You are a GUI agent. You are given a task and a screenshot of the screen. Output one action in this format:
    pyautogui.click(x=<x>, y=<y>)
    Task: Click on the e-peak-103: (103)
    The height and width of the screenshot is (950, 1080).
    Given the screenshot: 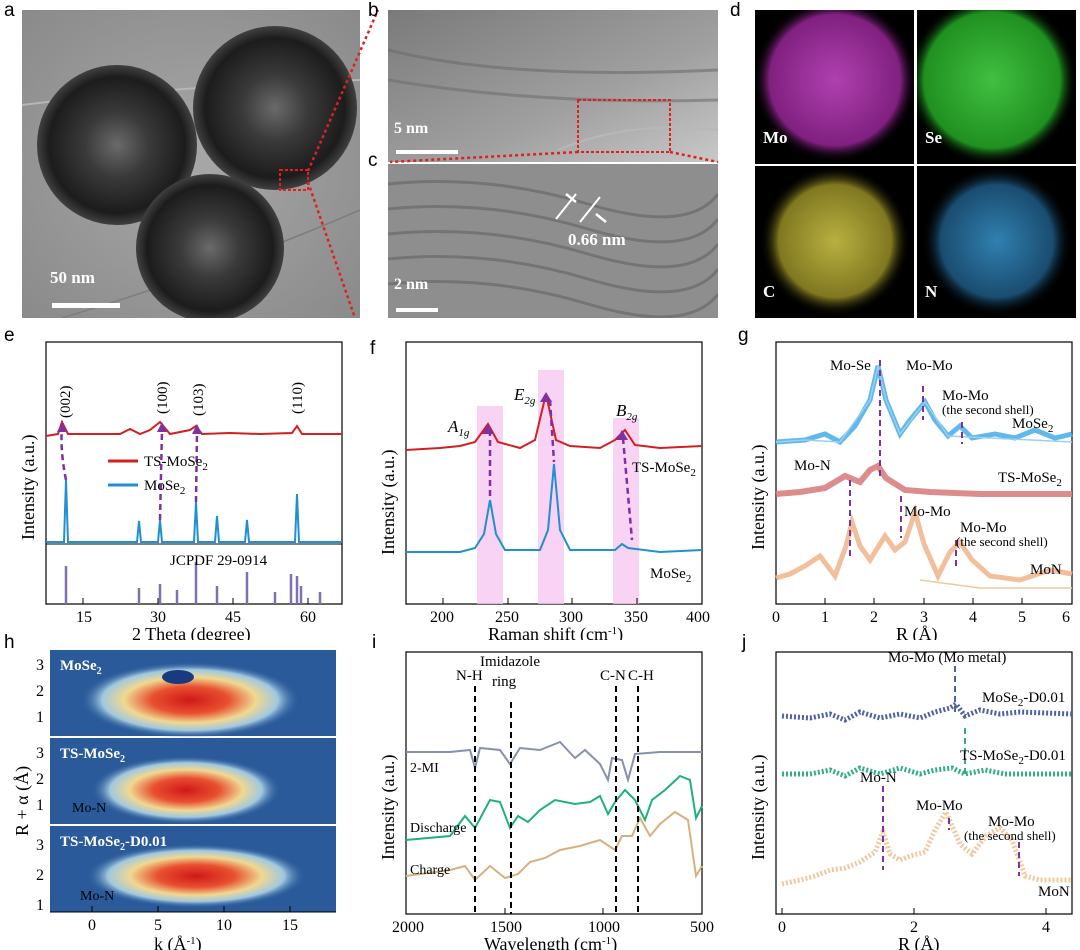 What is the action you would take?
    pyautogui.click(x=199, y=400)
    